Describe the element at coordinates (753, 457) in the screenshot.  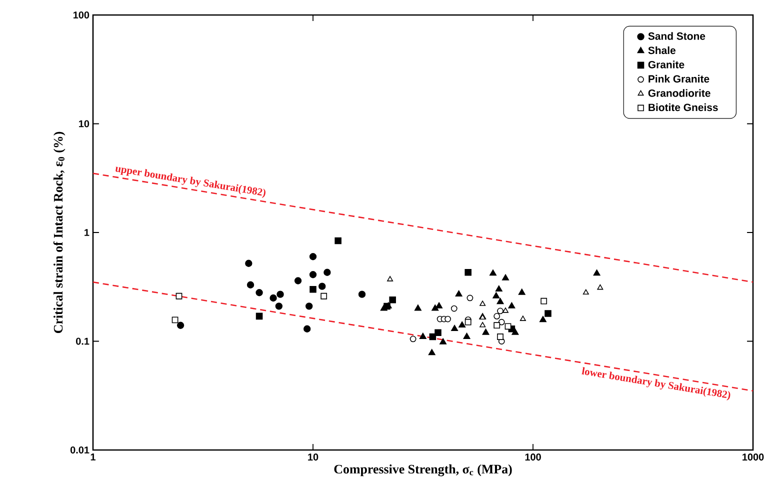
I see `x-tick-label: 1000` at that location.